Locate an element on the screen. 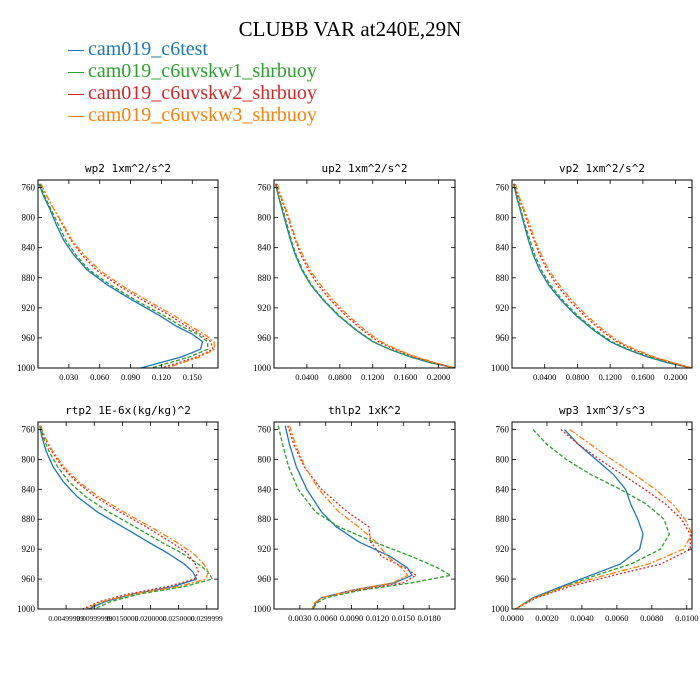  figure-title: CLUBB VAR at240E,29N is located at coordinates (350, 29).